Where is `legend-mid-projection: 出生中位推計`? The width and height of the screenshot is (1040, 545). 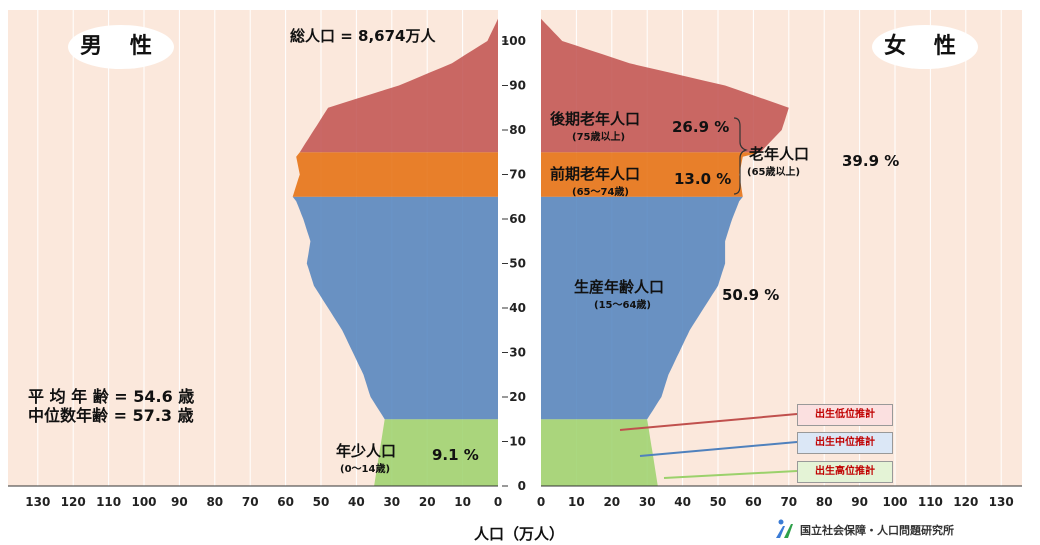
legend-mid-projection: 出生中位推計 is located at coordinates (845, 443).